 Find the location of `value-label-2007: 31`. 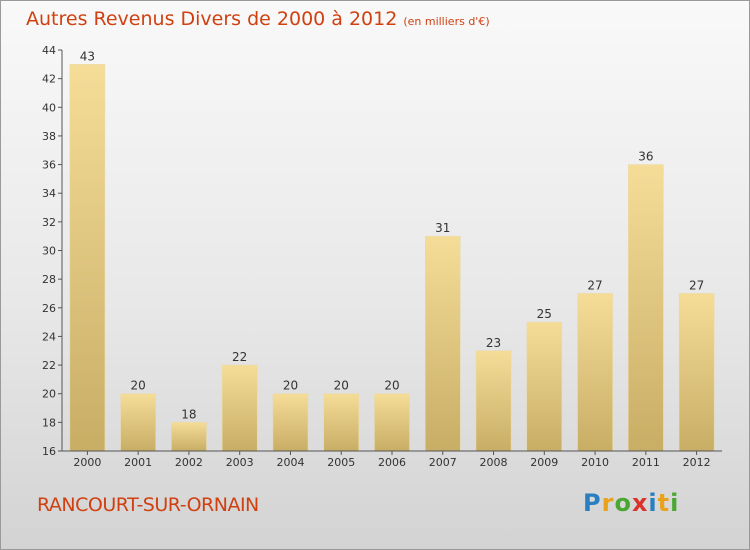

value-label-2007: 31 is located at coordinates (442, 228).